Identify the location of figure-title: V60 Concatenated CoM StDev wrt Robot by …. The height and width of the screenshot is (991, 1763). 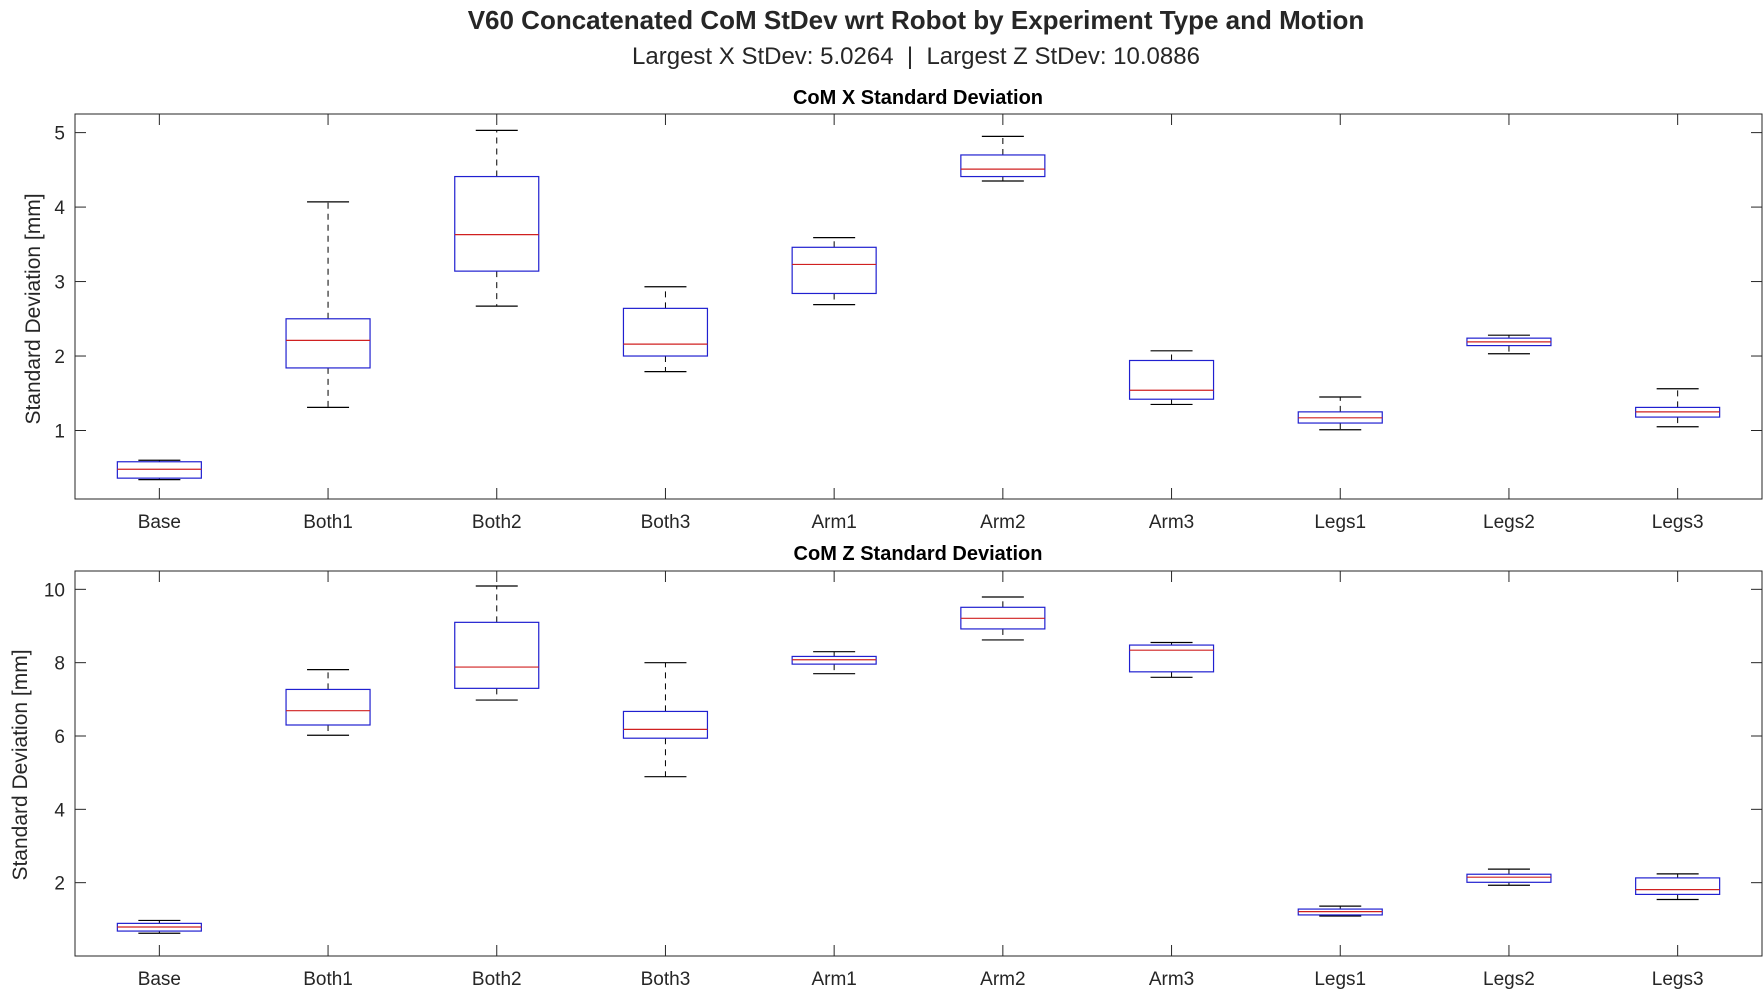
(916, 20).